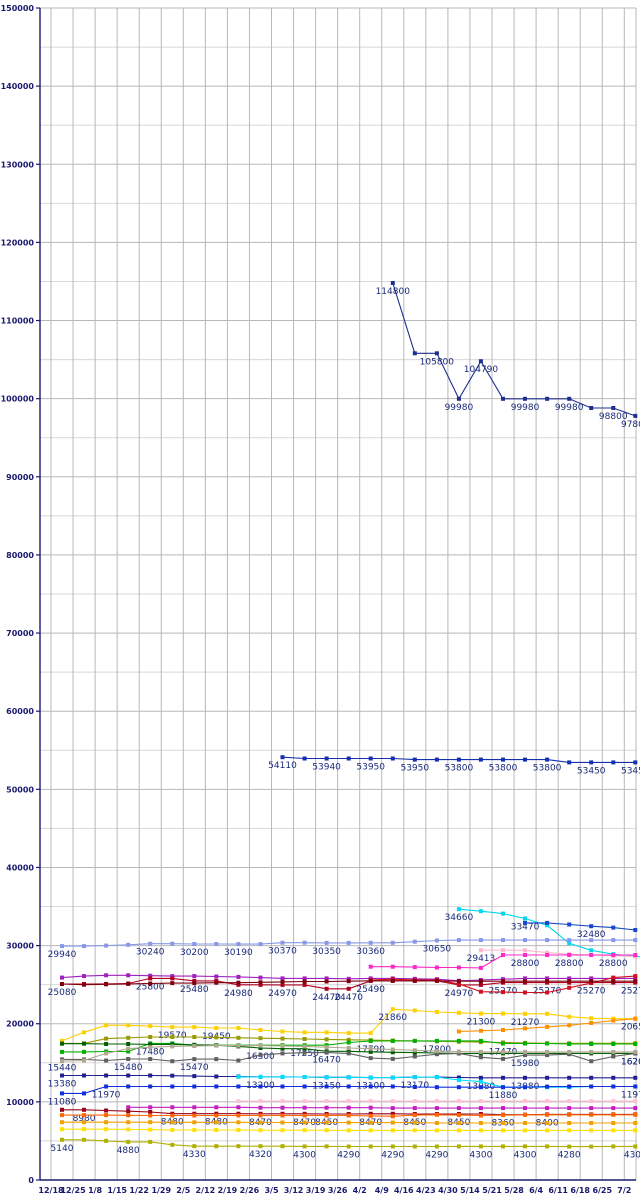 Image resolution: width=640 pixels, height=1200 pixels. What do you see at coordinates (437, 950) in the screenshot?
I see `data-point-label: 30650` at bounding box center [437, 950].